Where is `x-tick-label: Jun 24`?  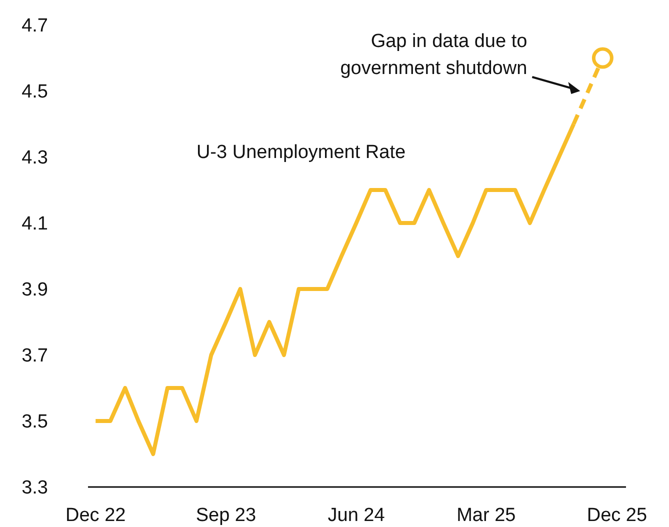 x-tick-label: Jun 24 is located at coordinates (357, 515).